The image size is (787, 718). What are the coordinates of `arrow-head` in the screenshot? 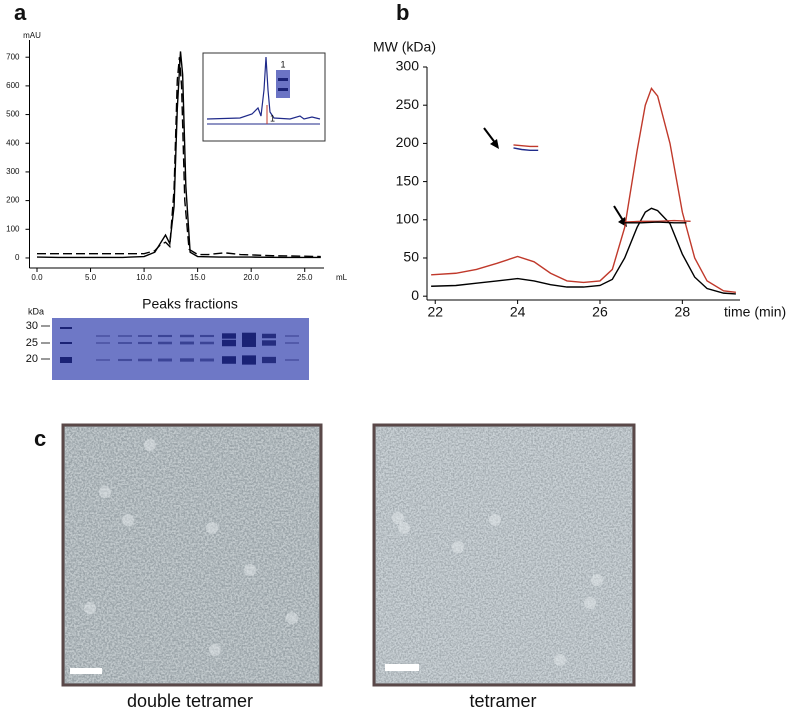 It's located at (494, 144).